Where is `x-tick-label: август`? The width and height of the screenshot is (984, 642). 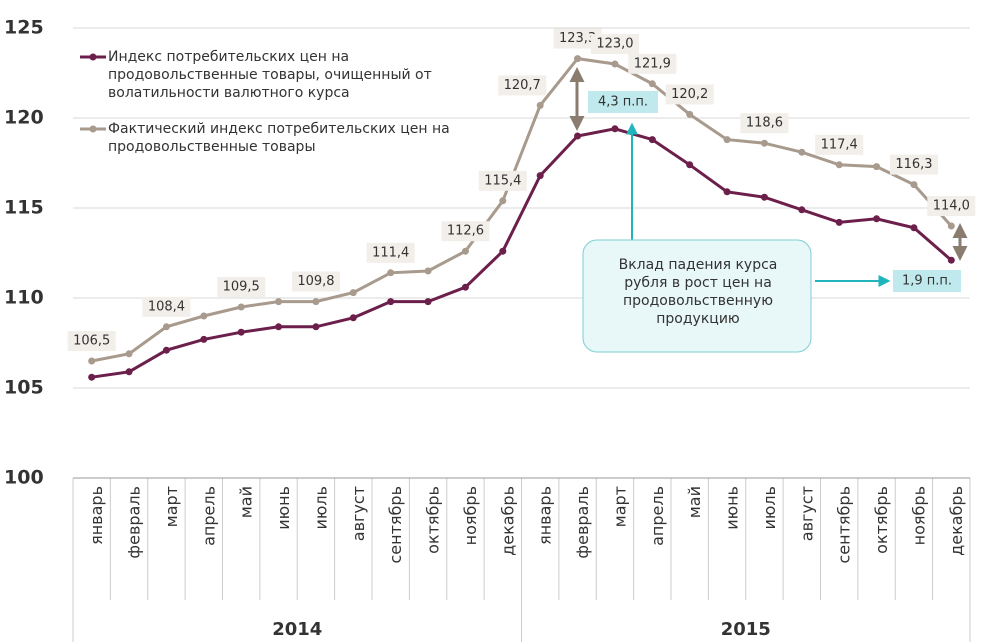 x-tick-label: август is located at coordinates (358, 513).